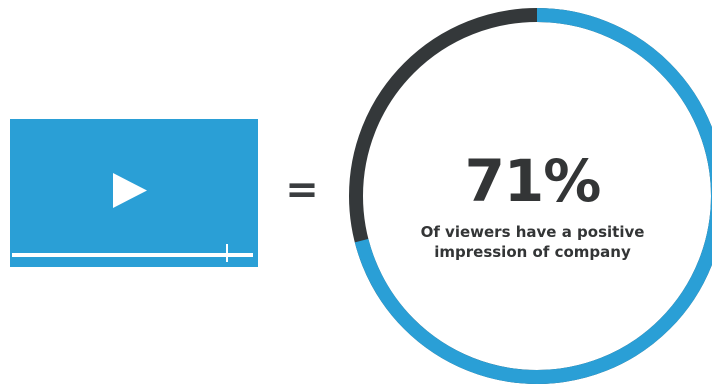 The image size is (713, 385). I want to click on caption-line-2: impression of company, so click(532, 252).